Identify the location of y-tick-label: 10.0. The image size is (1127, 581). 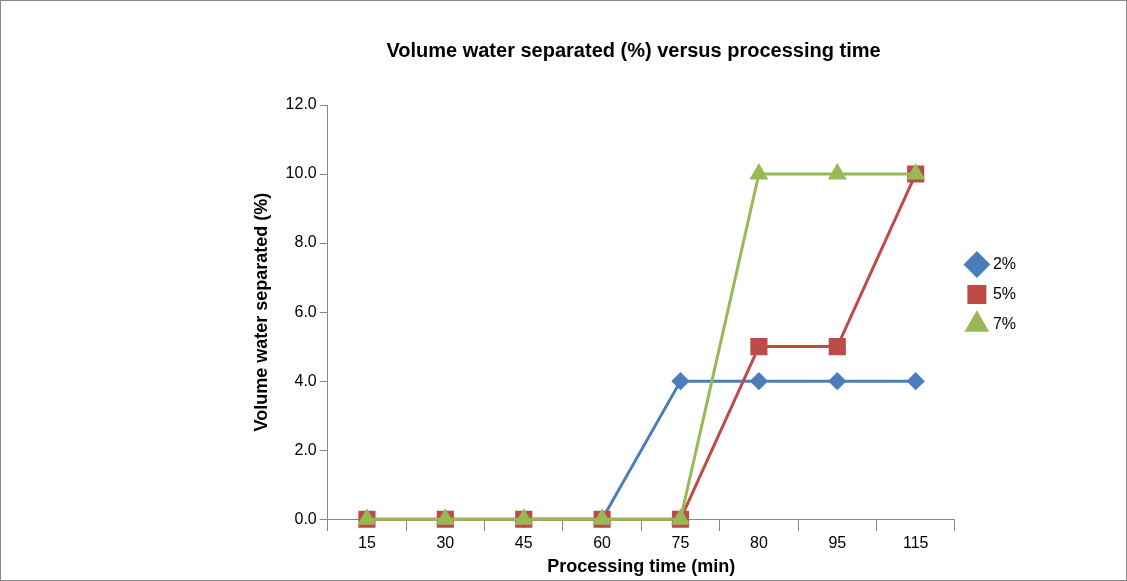
(301, 173).